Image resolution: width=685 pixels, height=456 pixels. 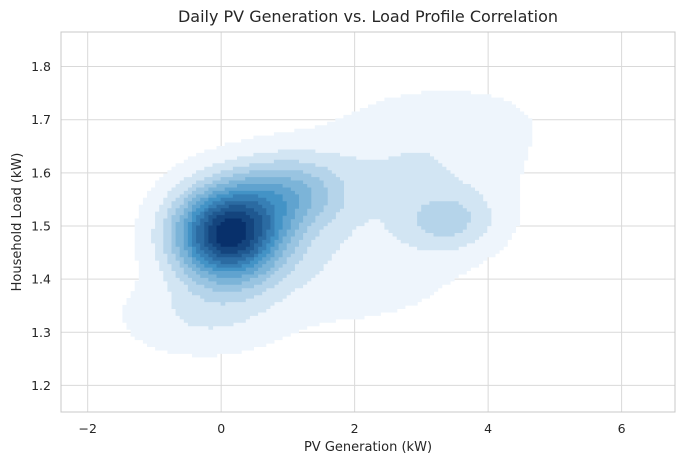 I want to click on y-tick-label: 1.3, so click(x=41, y=332).